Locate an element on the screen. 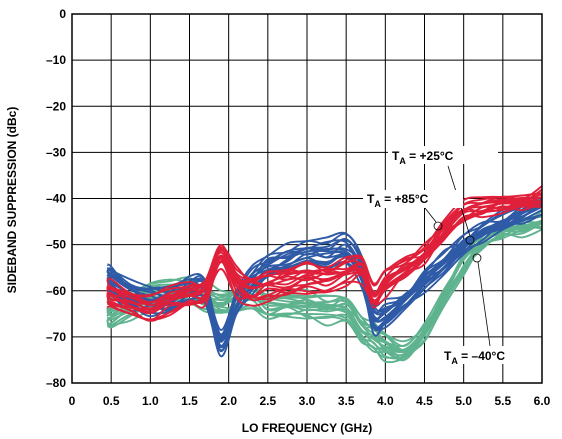 Image resolution: width=562 pixels, height=439 pixels. x-tick-label: 2.0 is located at coordinates (228, 401).